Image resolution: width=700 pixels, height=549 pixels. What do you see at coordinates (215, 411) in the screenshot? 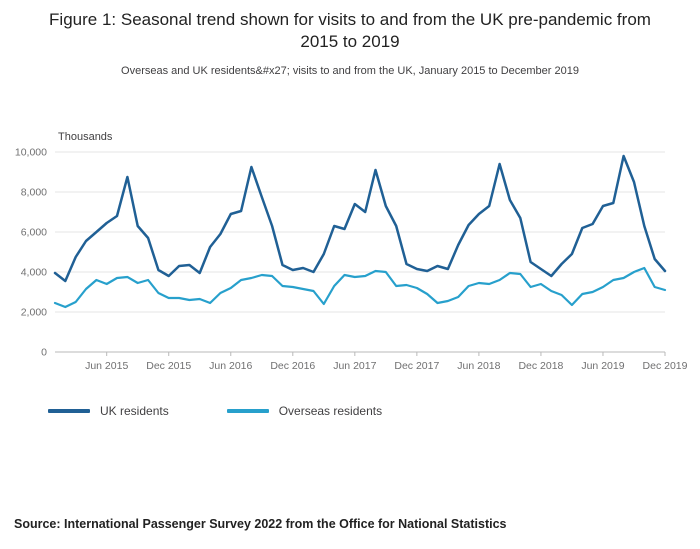
I see `chart-legend: UK residents Overseas residents` at bounding box center [215, 411].